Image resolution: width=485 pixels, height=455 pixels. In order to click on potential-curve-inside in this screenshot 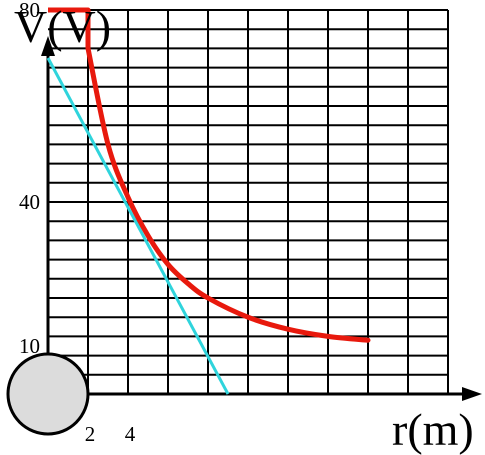, I will do `click(69, 28)`.